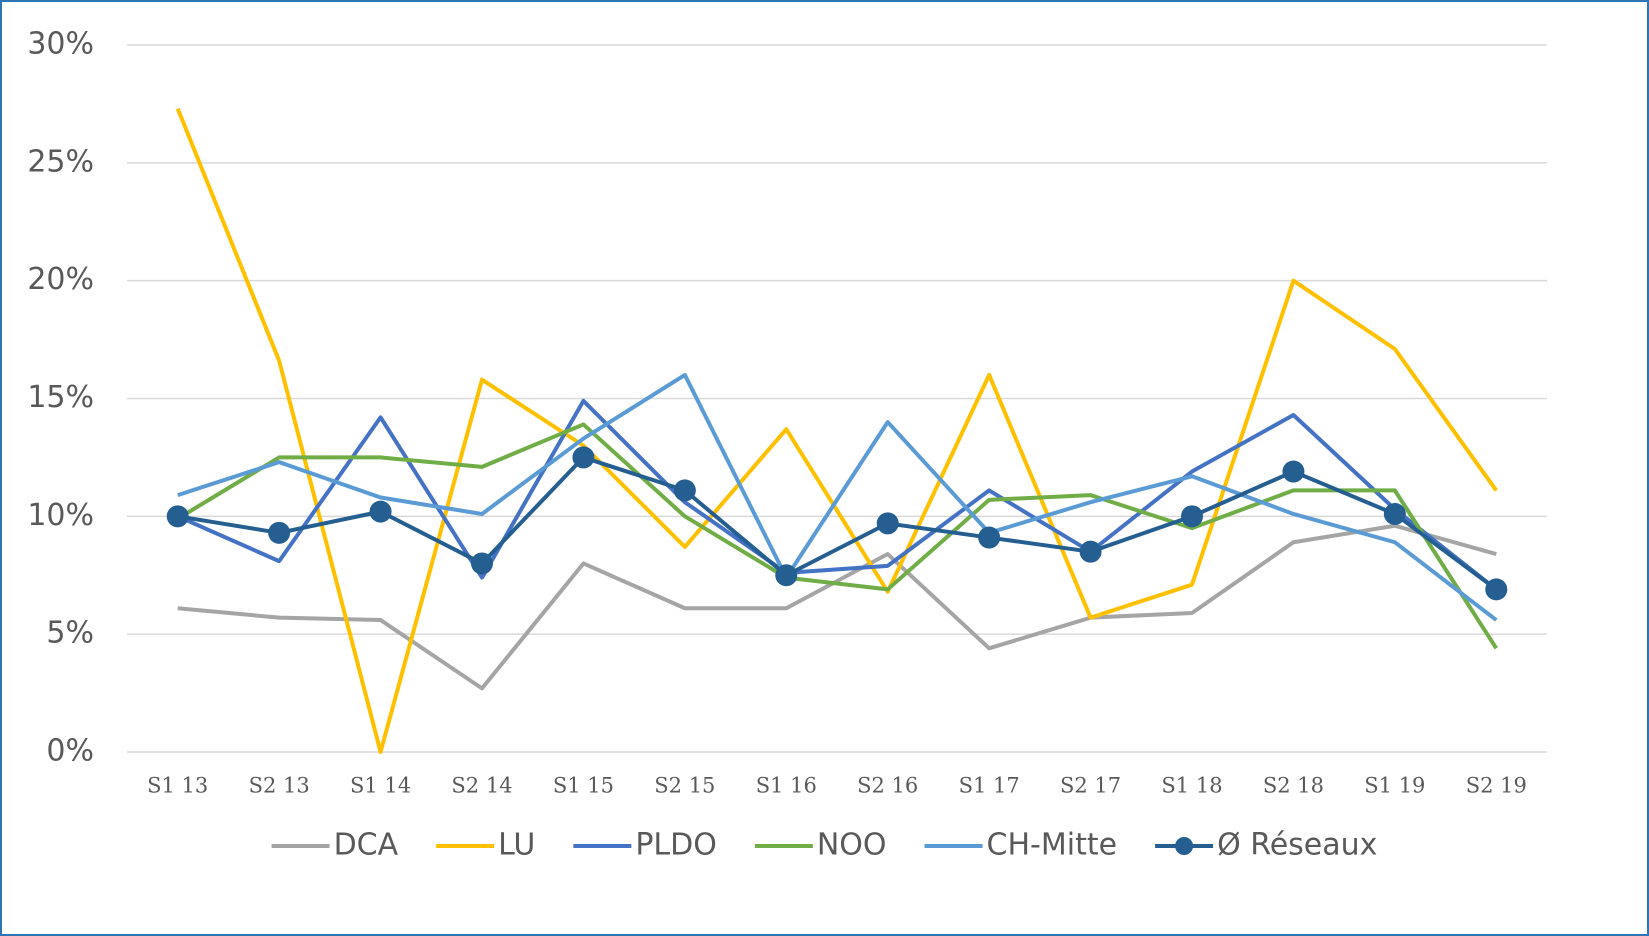 The height and width of the screenshot is (936, 1649). What do you see at coordinates (1090, 786) in the screenshot?
I see `x-tick-label: S2 17` at bounding box center [1090, 786].